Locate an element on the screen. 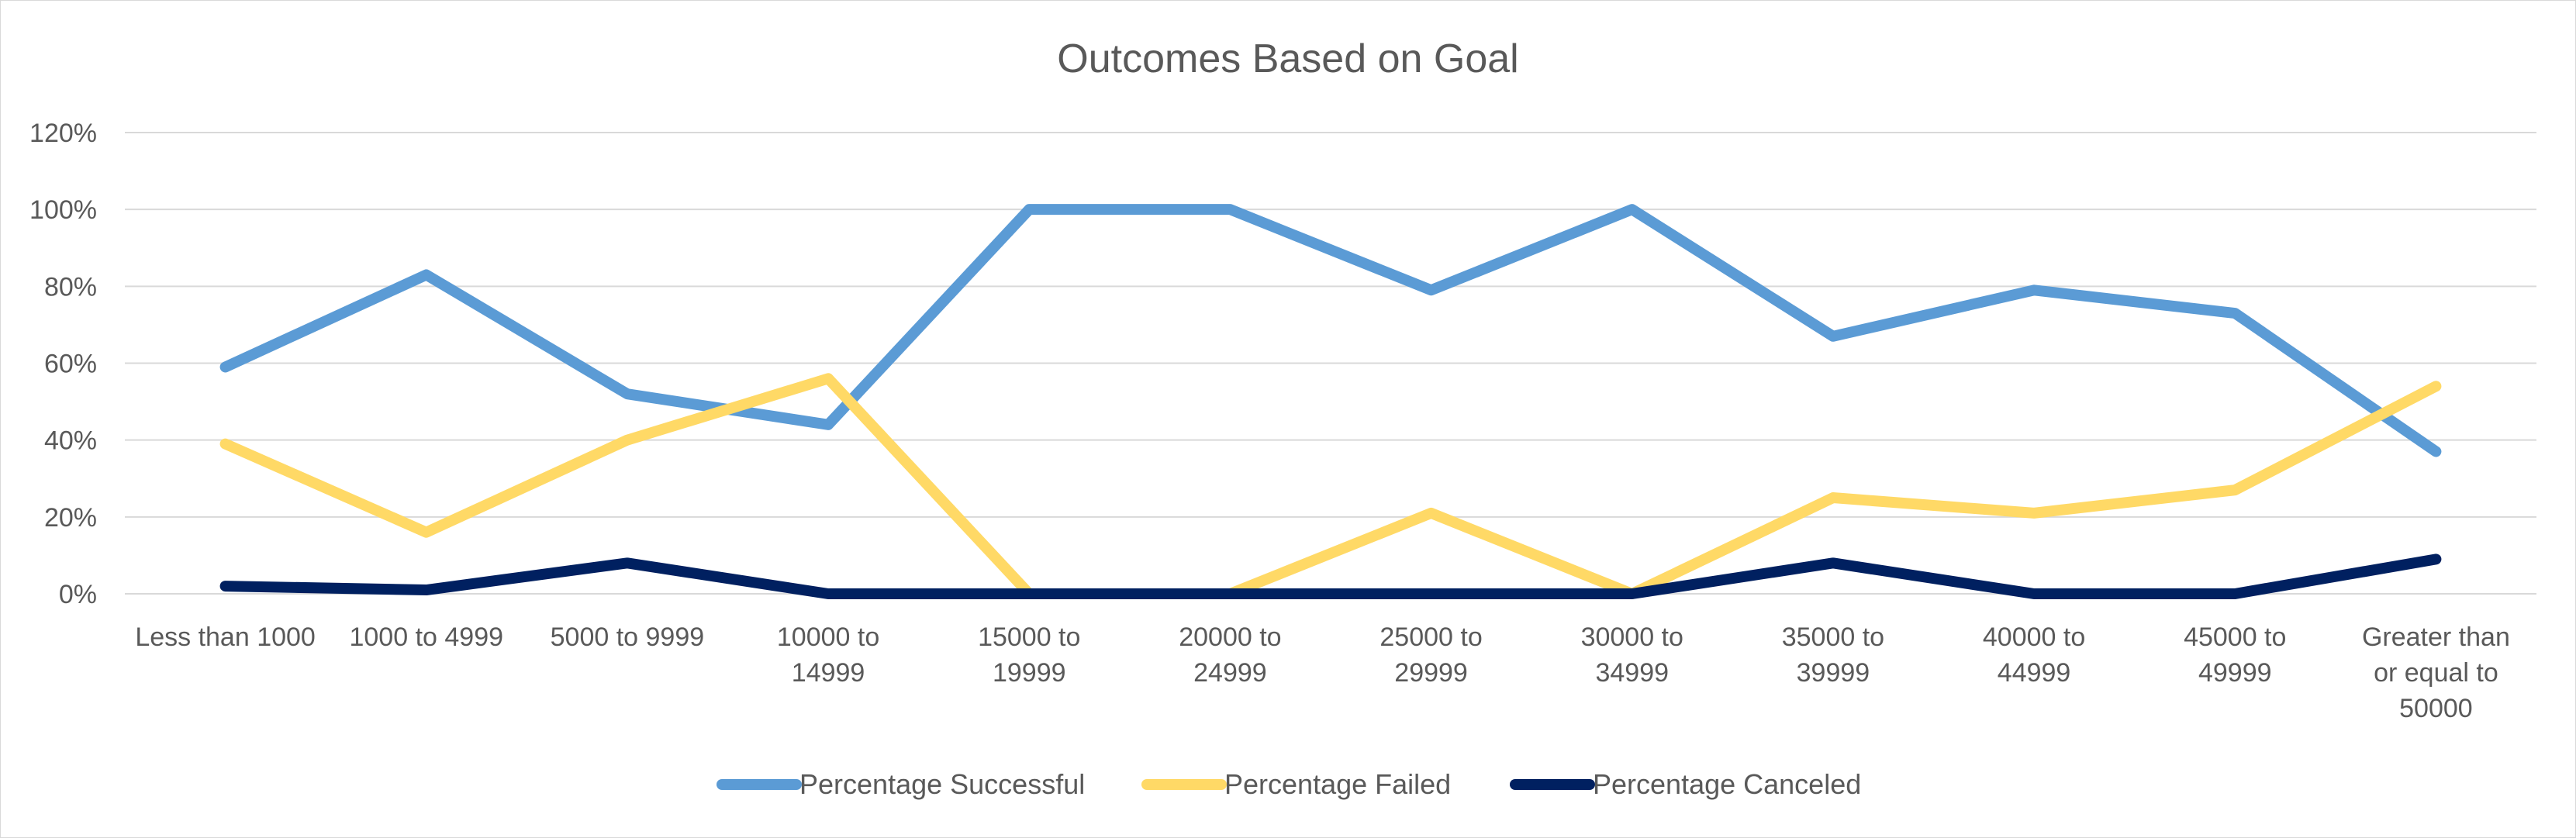  x-tick-label: 20000 to 24999 is located at coordinates (1230, 655).